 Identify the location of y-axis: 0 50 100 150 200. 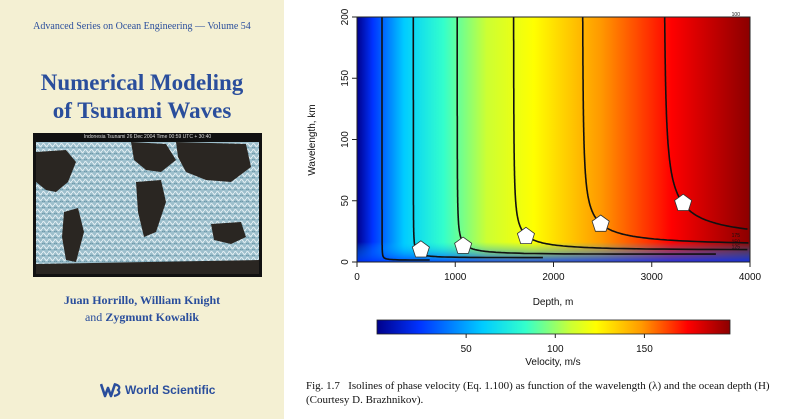
(348, 136).